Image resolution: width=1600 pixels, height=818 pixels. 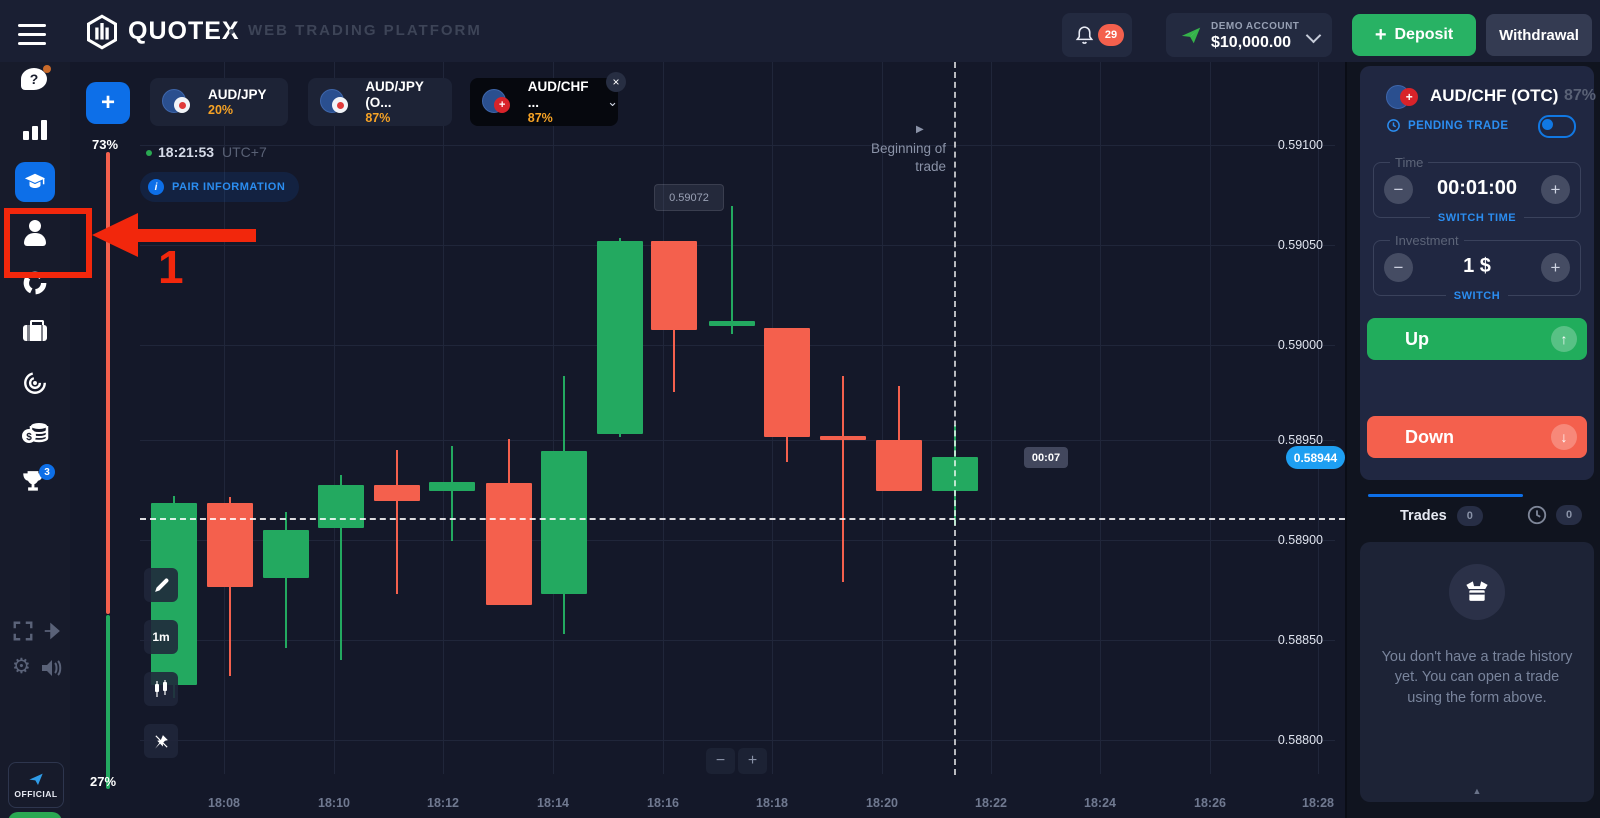 I want to click on zoom-in-button: +, so click(x=752, y=761).